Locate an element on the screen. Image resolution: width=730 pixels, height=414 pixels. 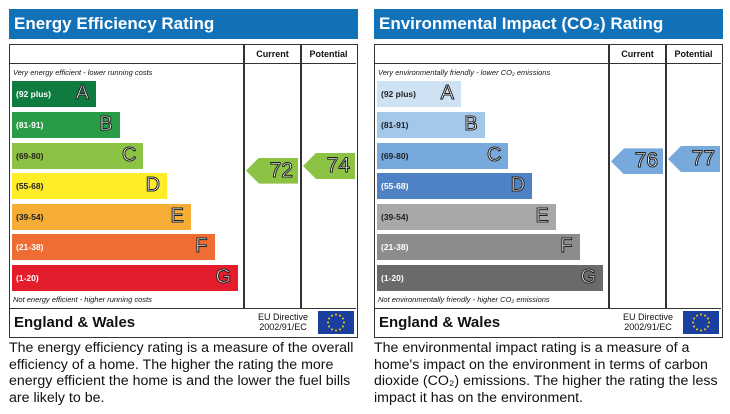
potential-rating-value: 77 is located at coordinates (703, 159).